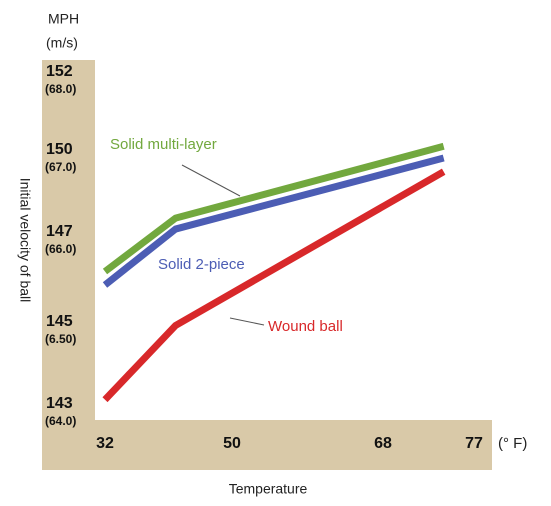 The height and width of the screenshot is (506, 551). Describe the element at coordinates (201, 264) in the screenshot. I see `series-label: Solid 2-piece` at that location.